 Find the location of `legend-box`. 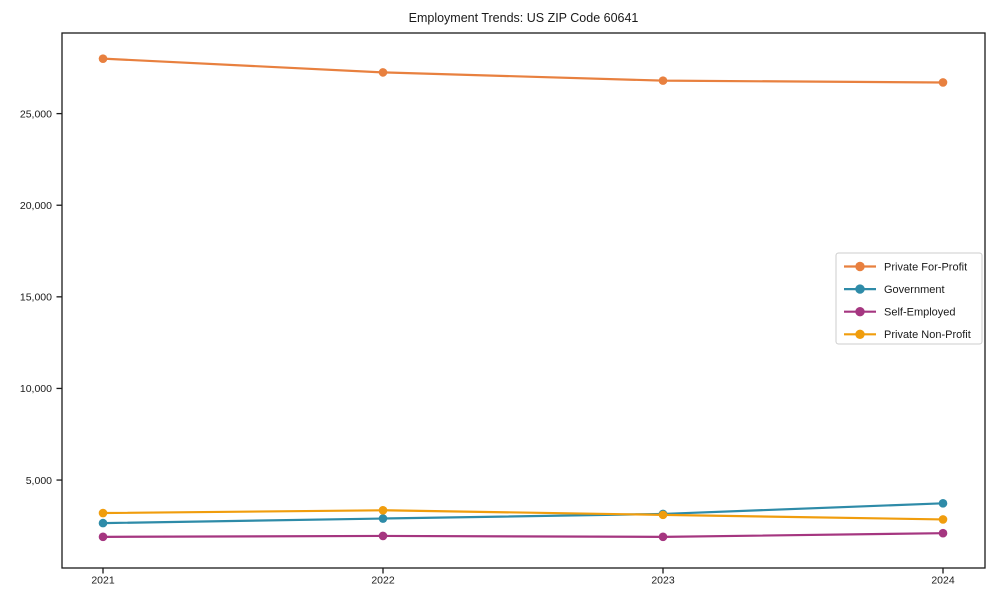

legend-box is located at coordinates (909, 298).